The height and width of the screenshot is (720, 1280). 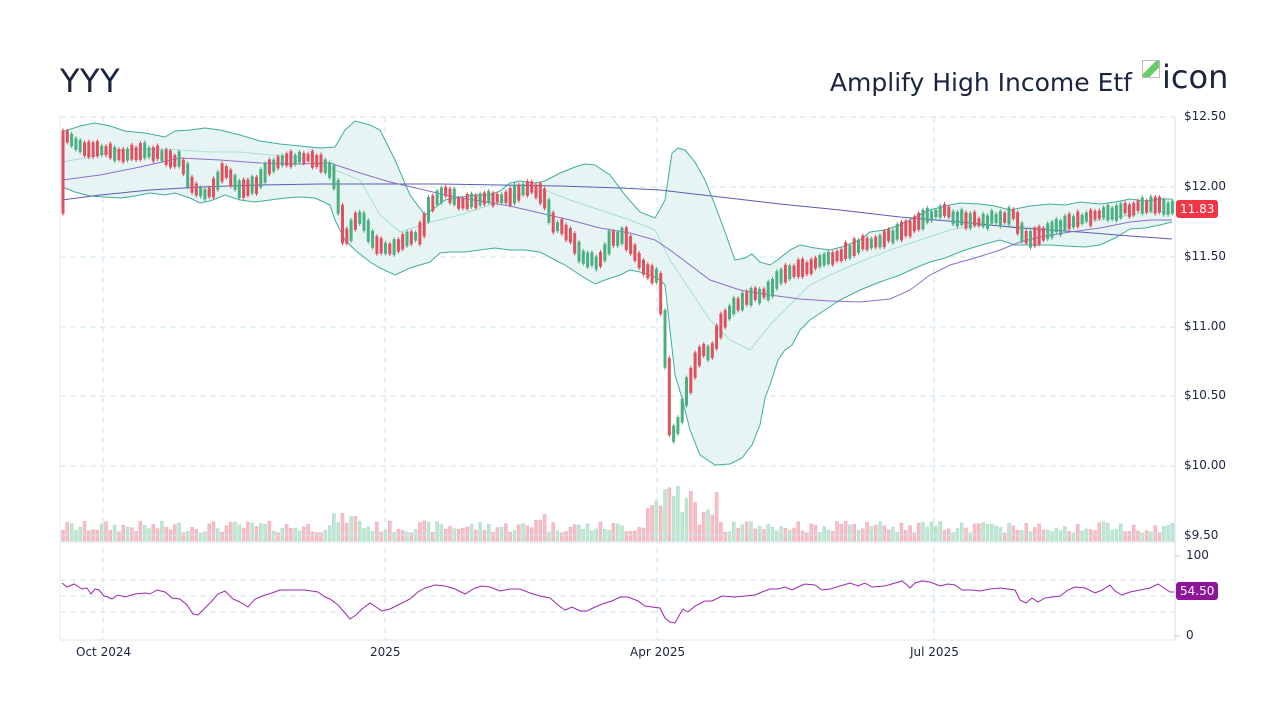 I want to click on price-tick-12-50: $12.50, so click(x=1205, y=116).